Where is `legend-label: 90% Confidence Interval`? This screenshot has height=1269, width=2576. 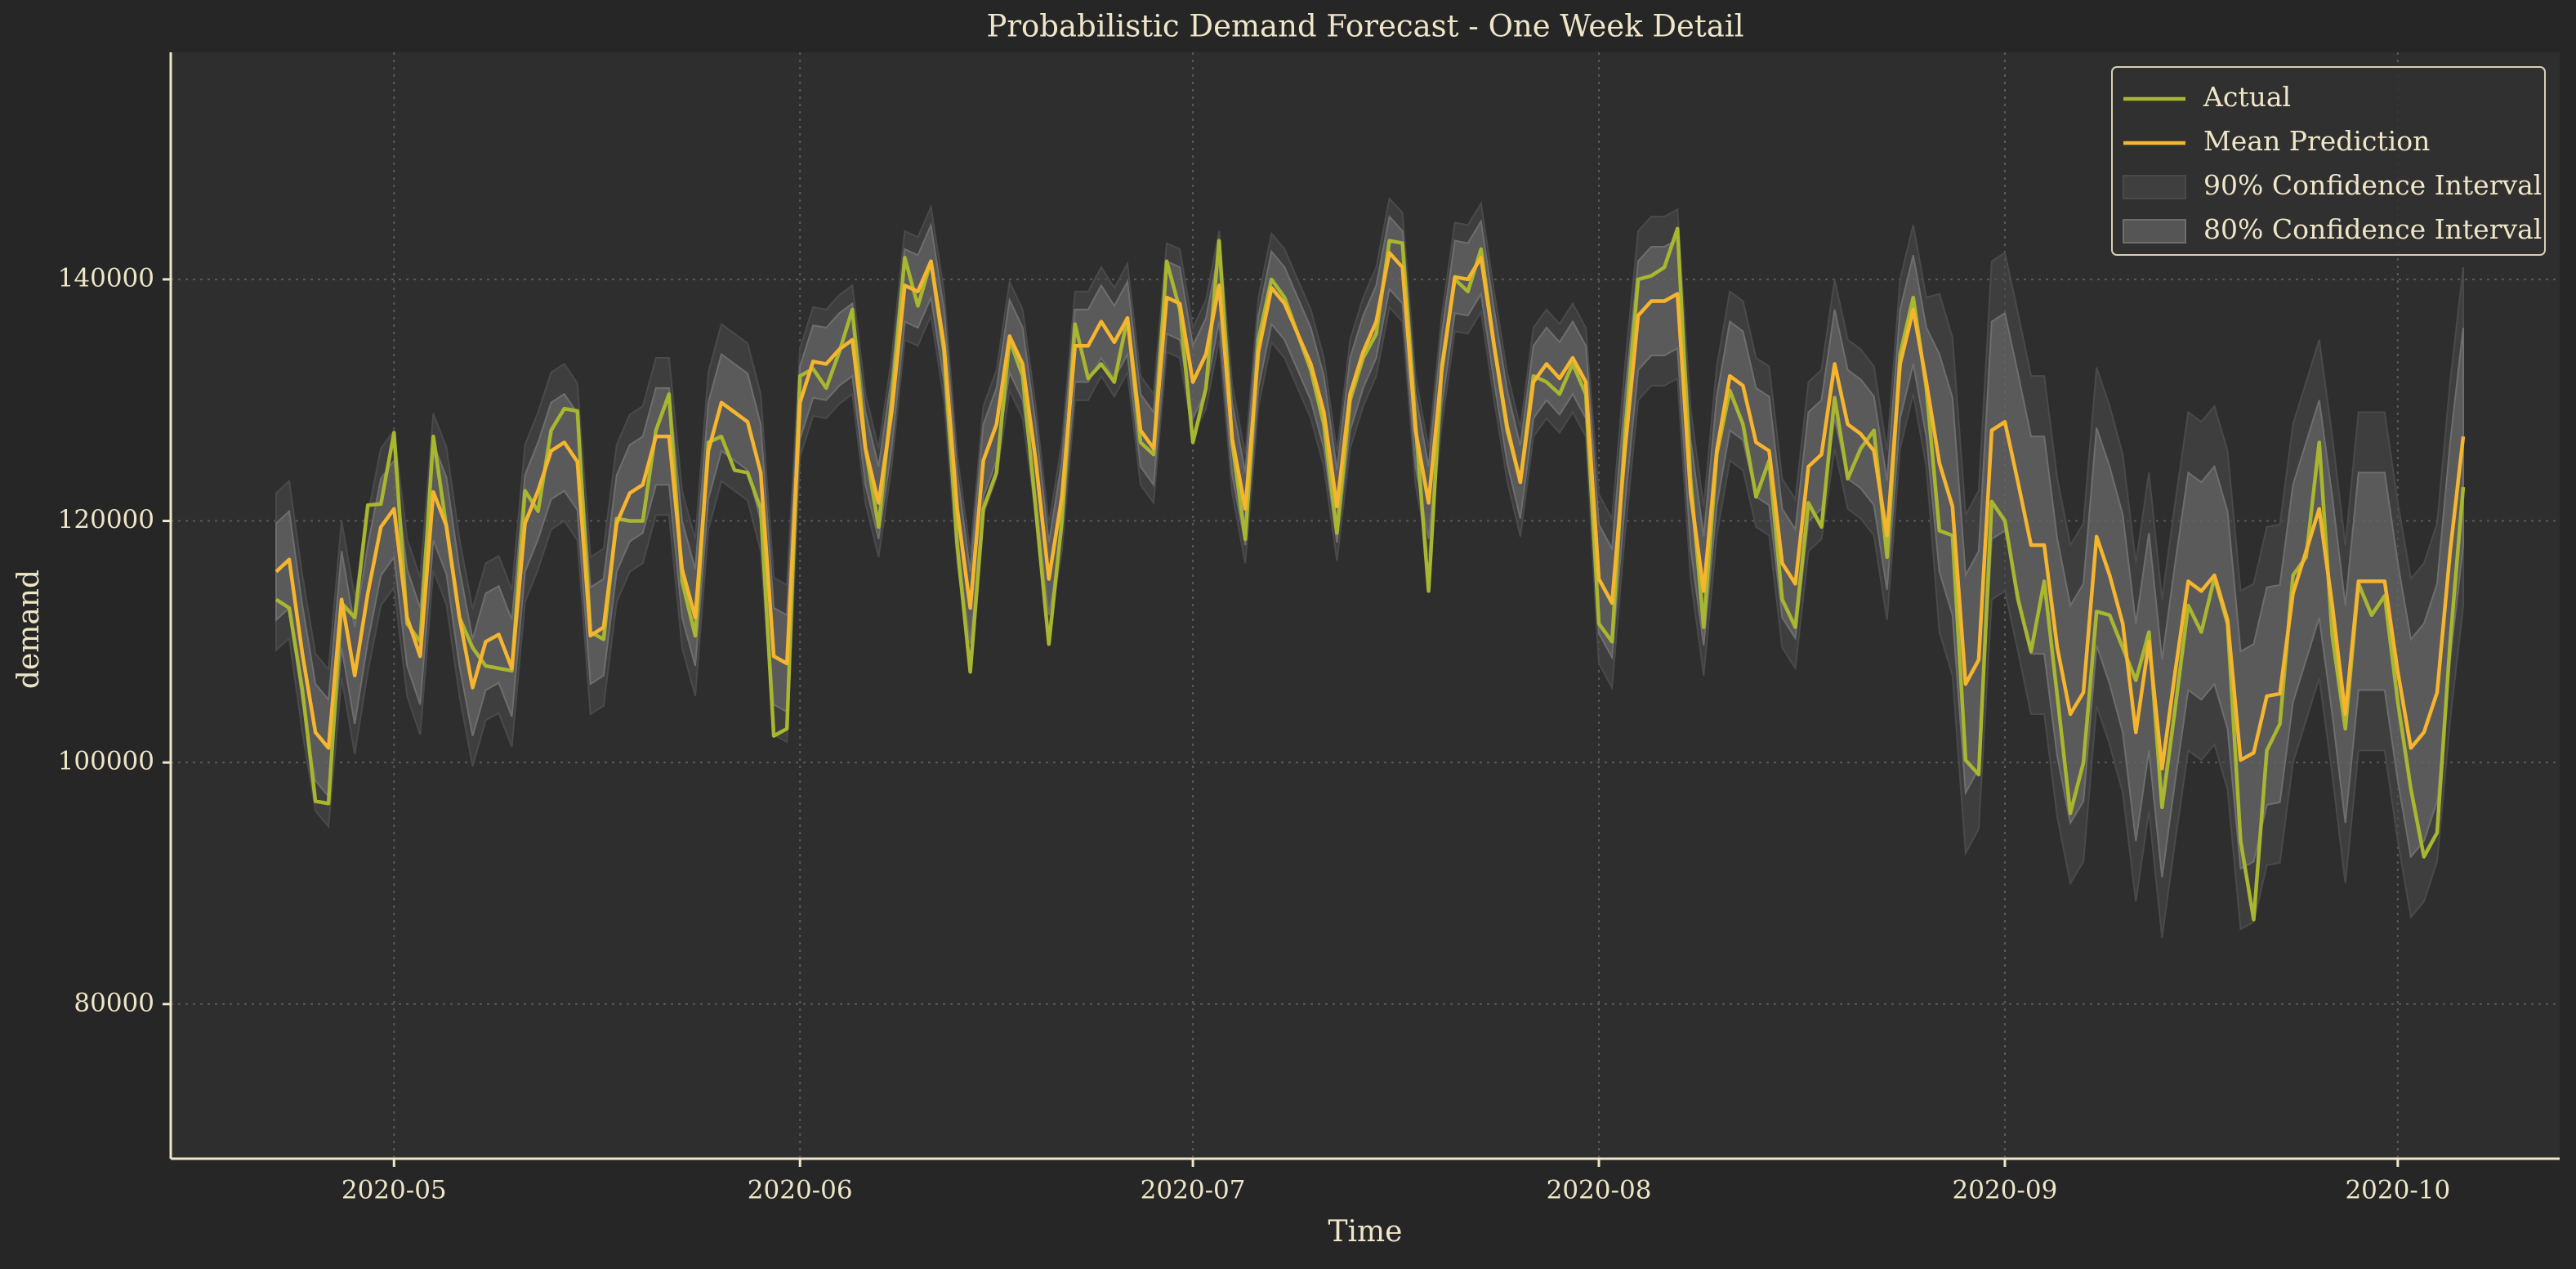
legend-label: 90% Confidence Interval is located at coordinates (2372, 185).